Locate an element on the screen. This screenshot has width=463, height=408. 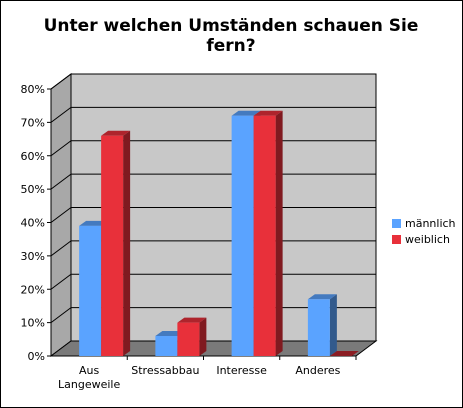
y-tick-label: 10% is located at coordinates (33, 323).